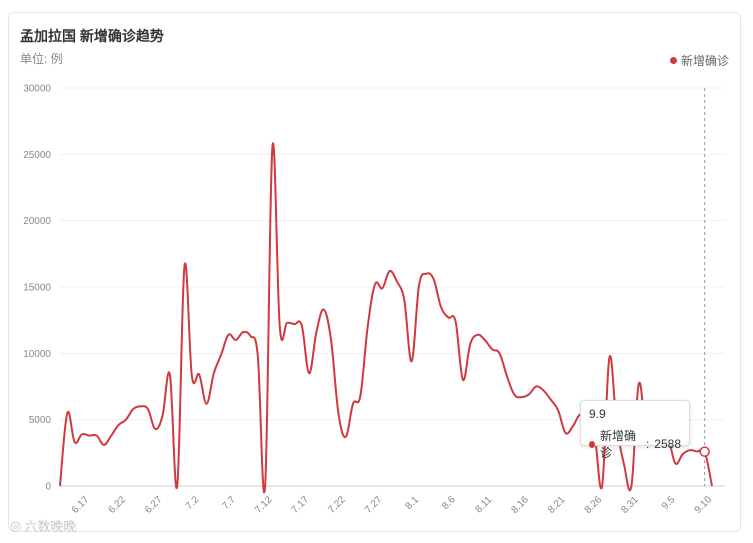 The image size is (753, 543). I want to click on tooltip-series: 新增确诊, so click(617, 444).